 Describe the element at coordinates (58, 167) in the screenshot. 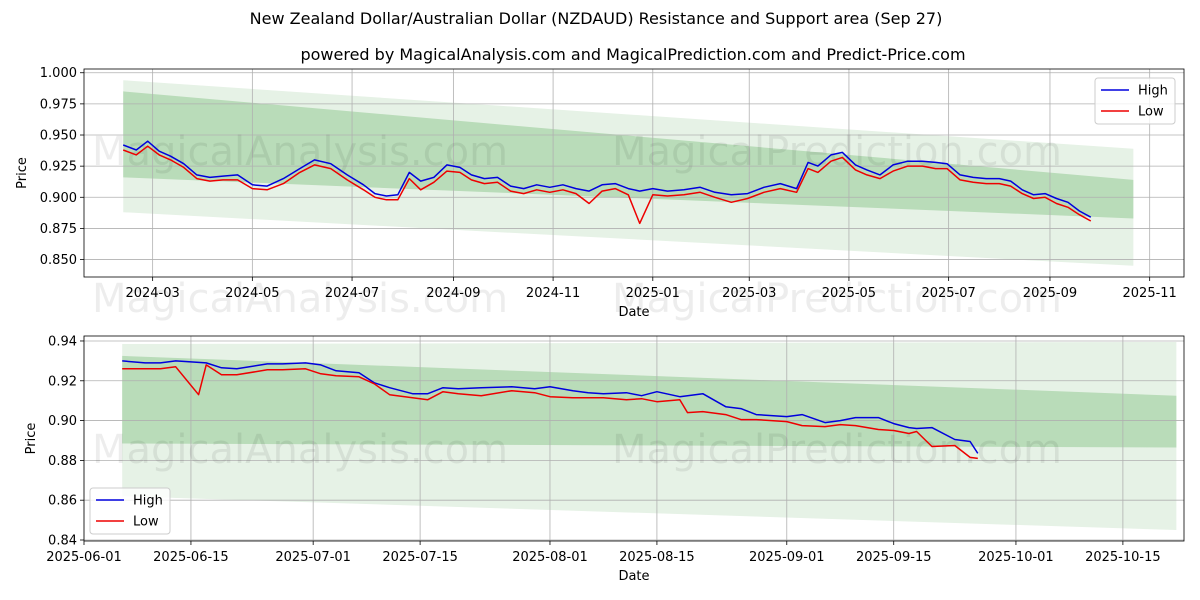

I see `y-tick-label: 0.925` at that location.